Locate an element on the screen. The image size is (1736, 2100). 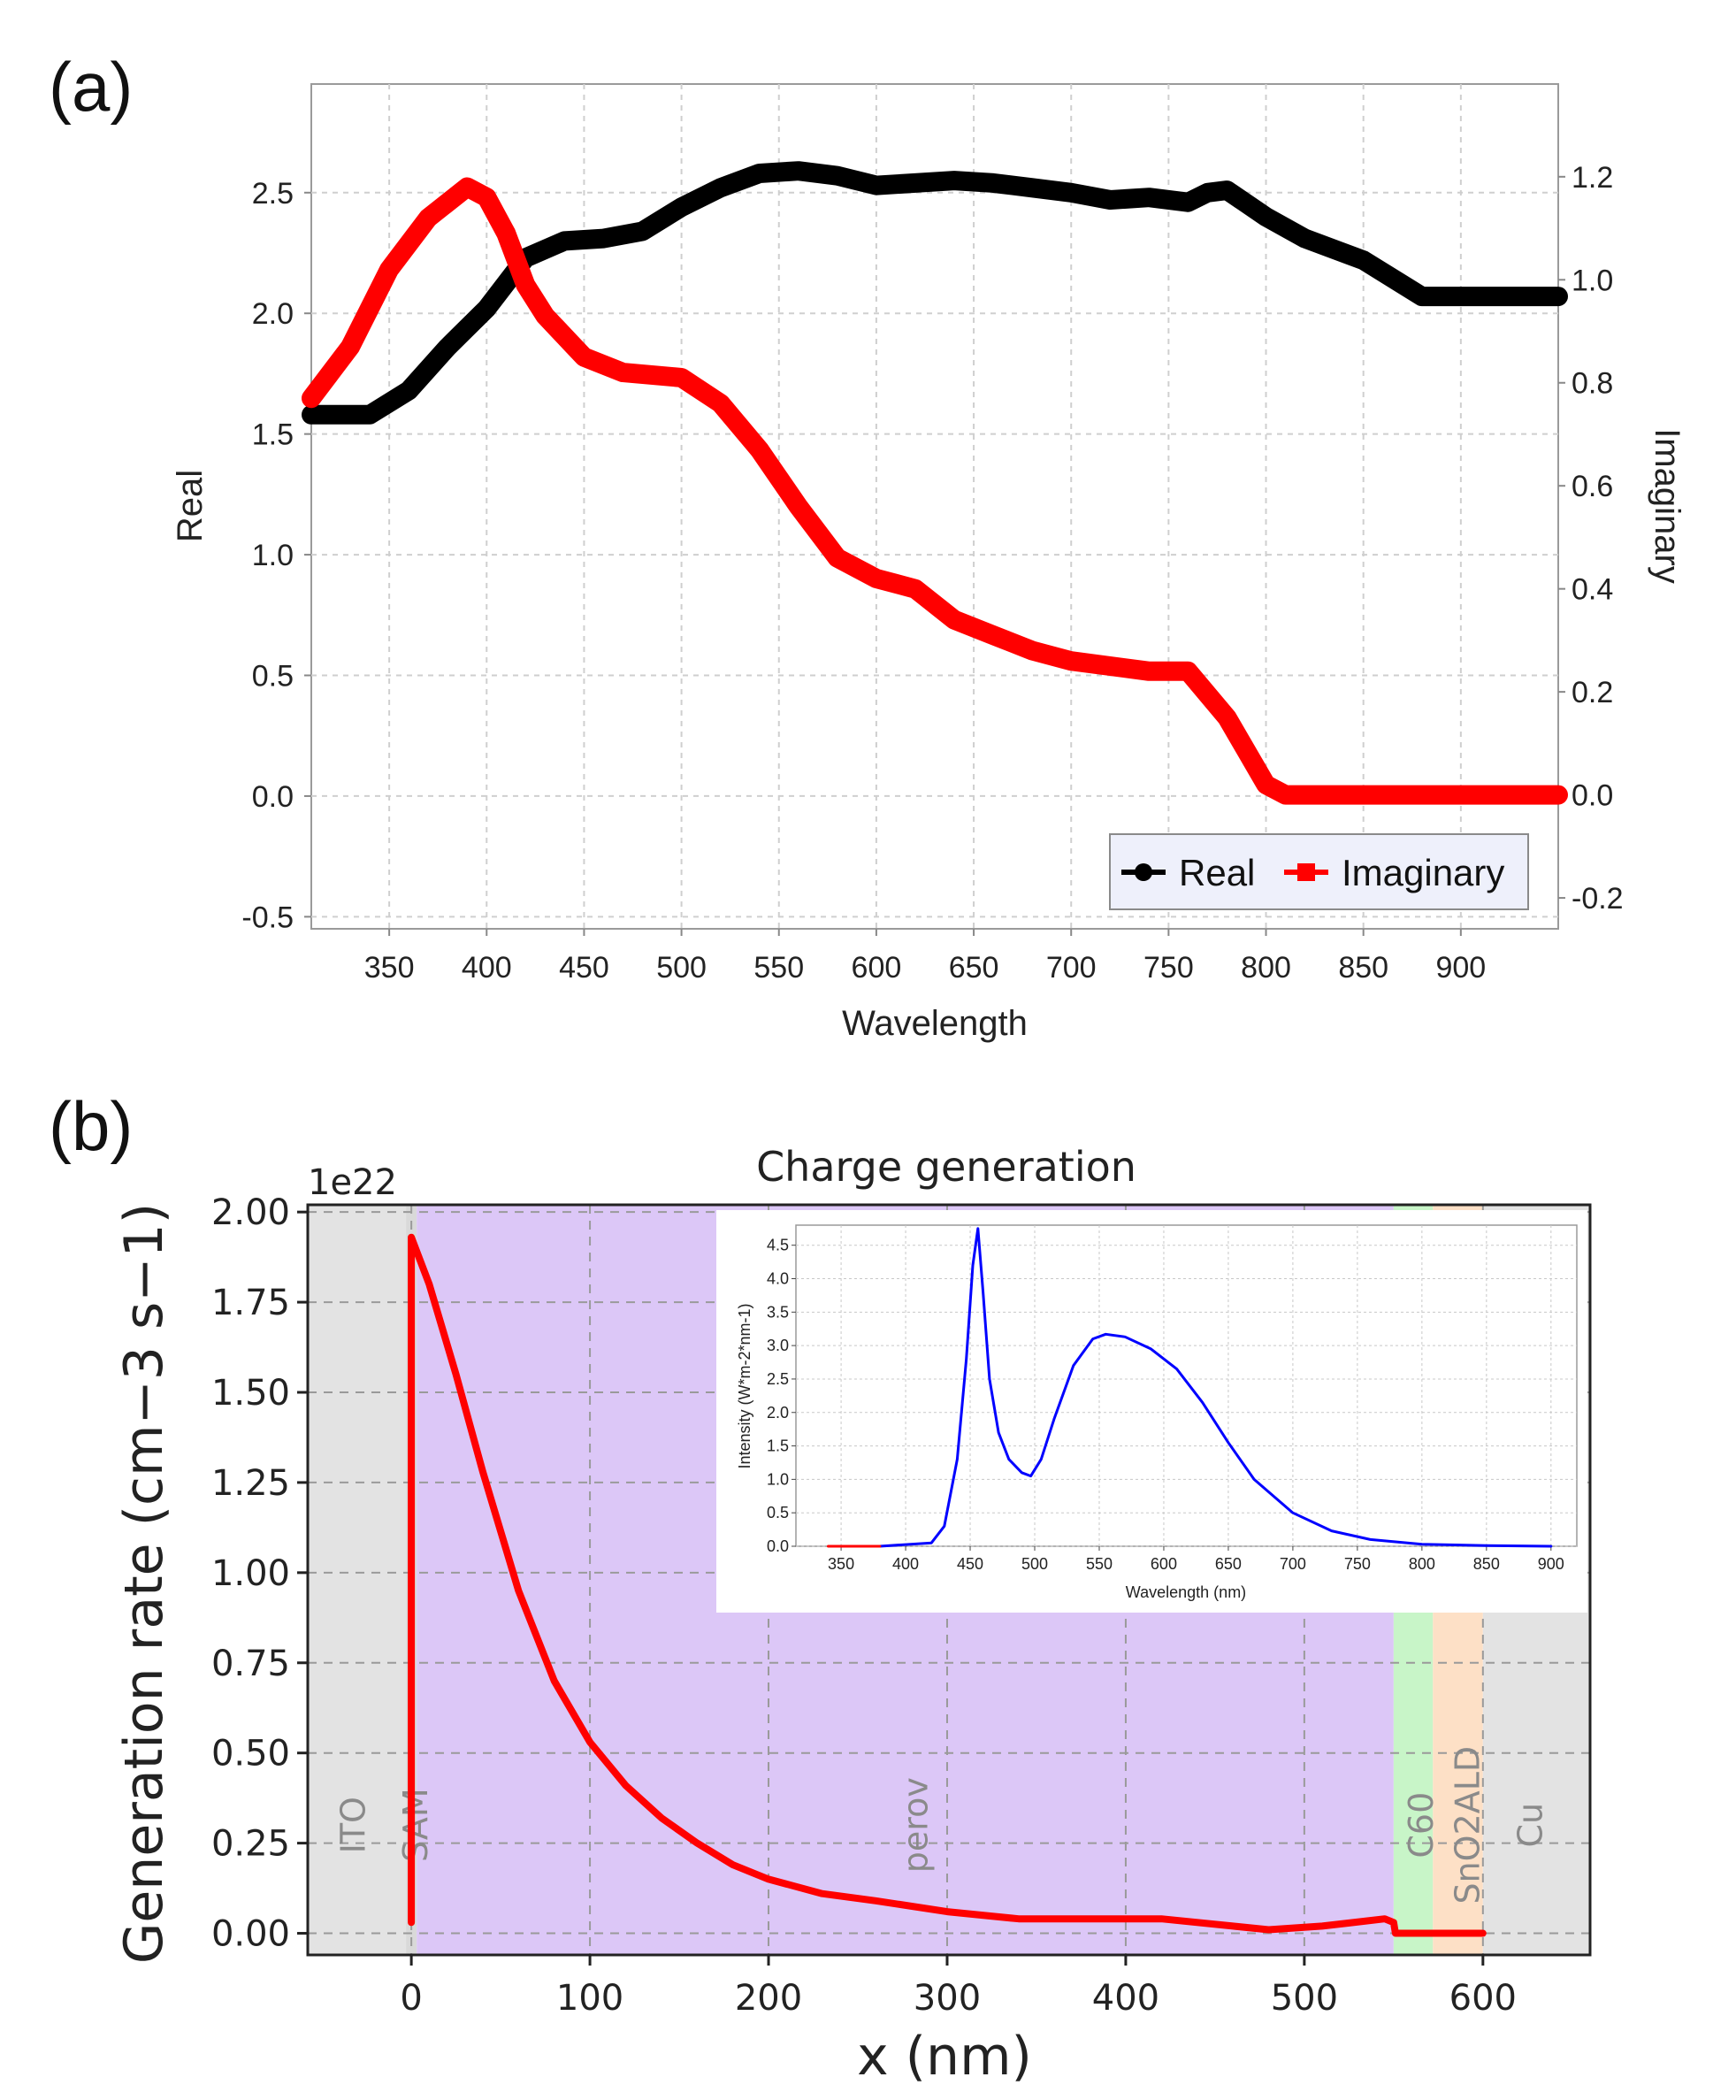
panel-b-x-tick-label: 300 is located at coordinates (947, 1998).